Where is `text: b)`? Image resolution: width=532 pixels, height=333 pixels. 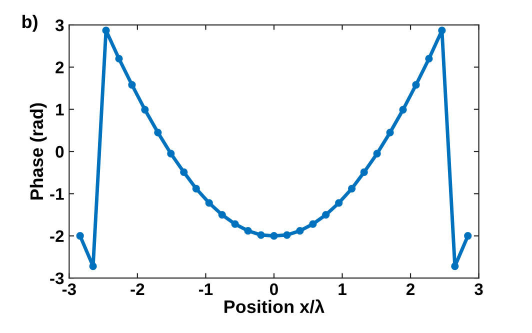
text: b) is located at coordinates (30, 23).